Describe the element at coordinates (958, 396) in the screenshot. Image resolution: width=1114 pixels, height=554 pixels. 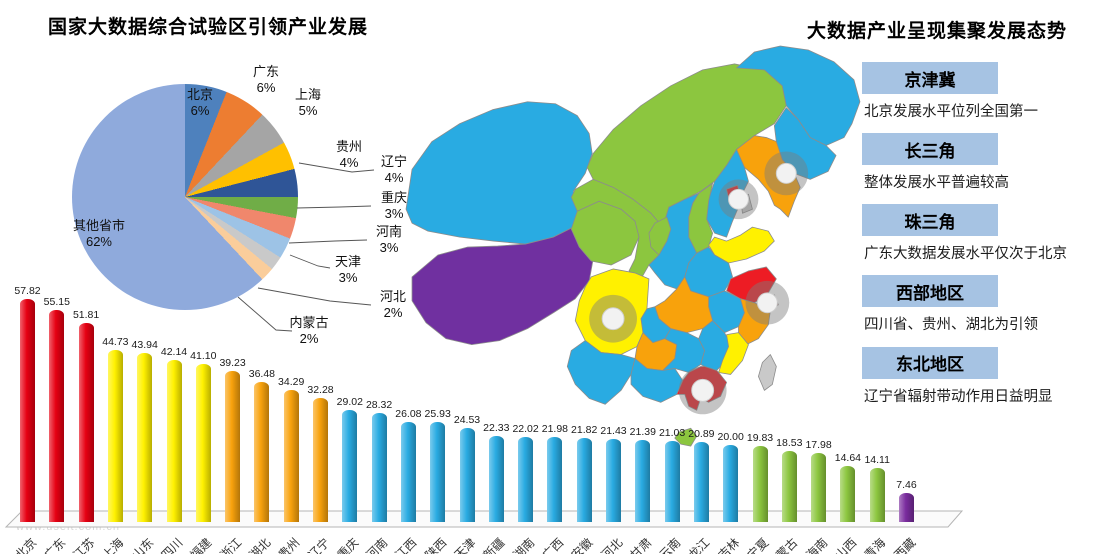
I see `region-desc: 辽宁省辐射带动作用日益明显` at that location.